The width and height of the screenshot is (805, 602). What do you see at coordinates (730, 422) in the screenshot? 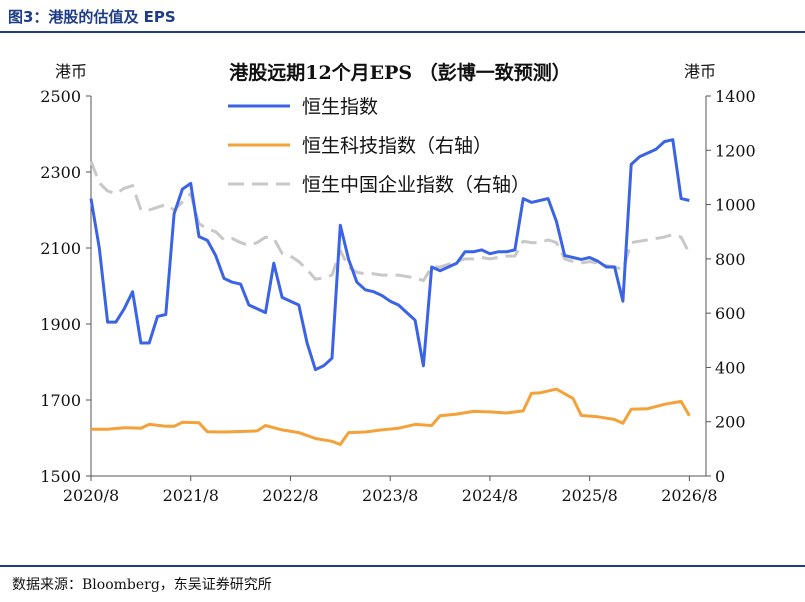
I see `right-tick-label: 200` at bounding box center [730, 422].